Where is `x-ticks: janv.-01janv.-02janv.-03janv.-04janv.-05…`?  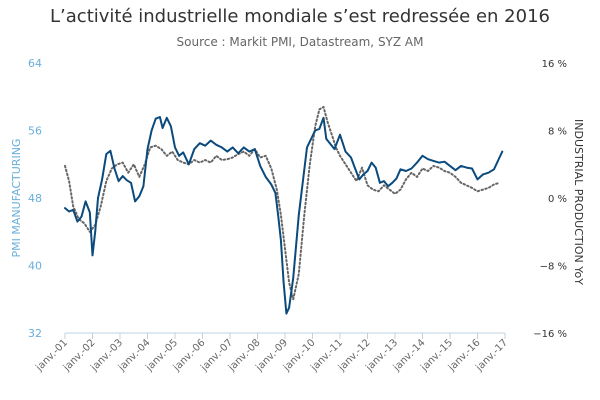
x-ticks: janv.-01janv.-02janv.-03janv.-04janv.-05… is located at coordinates (271, 353).